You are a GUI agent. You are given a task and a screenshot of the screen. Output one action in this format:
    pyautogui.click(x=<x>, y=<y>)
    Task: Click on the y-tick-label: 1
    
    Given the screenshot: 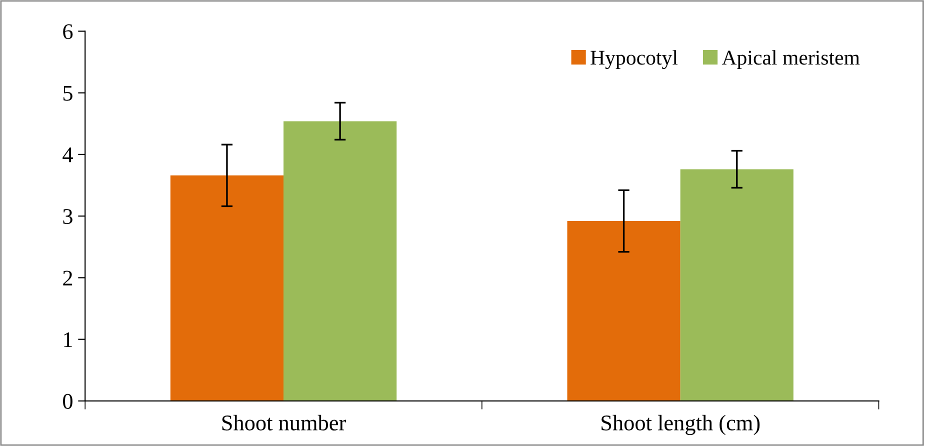 What is the action you would take?
    pyautogui.click(x=68, y=340)
    